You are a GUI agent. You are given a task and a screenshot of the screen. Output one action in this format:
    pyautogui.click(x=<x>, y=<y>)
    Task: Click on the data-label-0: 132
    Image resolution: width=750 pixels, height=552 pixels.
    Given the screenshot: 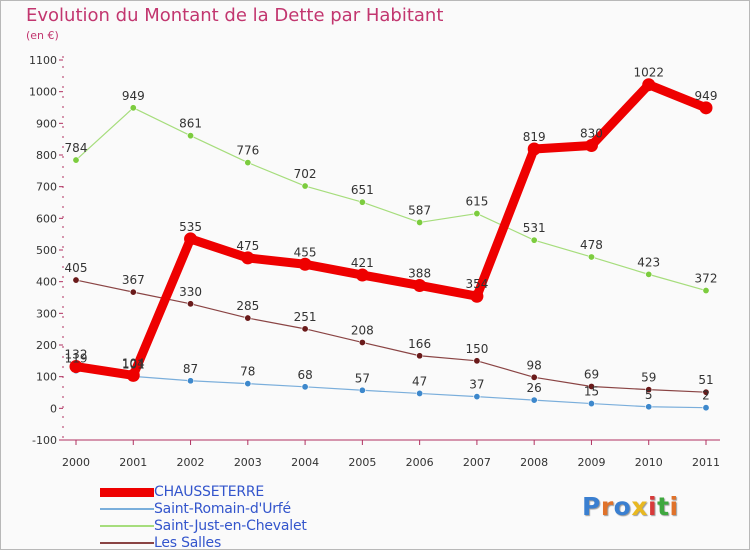 What is the action you would take?
    pyautogui.click(x=76, y=355)
    